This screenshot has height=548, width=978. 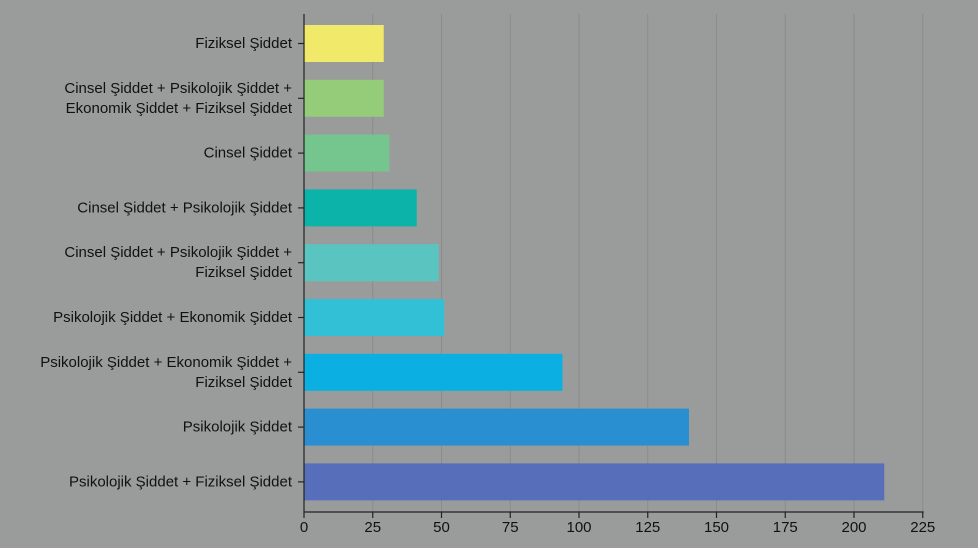 I want to click on category-label-5-line-2: Fiziksel Şiddet, so click(x=244, y=272).